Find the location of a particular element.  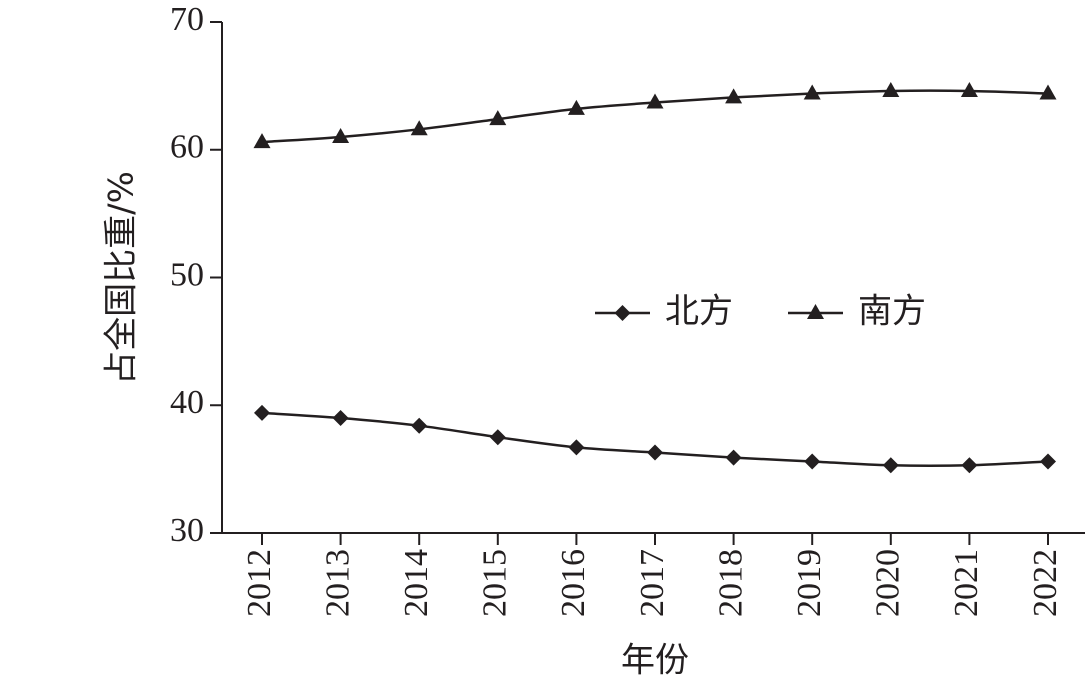

x-tick-label: 2015 is located at coordinates (495, 583).